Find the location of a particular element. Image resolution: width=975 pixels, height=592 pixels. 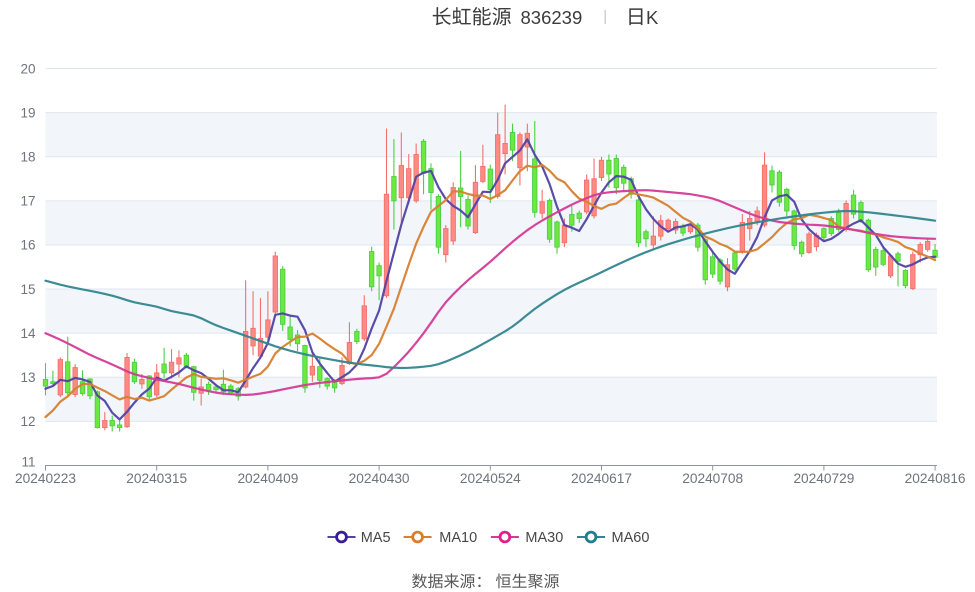

svg-text: 15 is located at coordinates (27, 289).